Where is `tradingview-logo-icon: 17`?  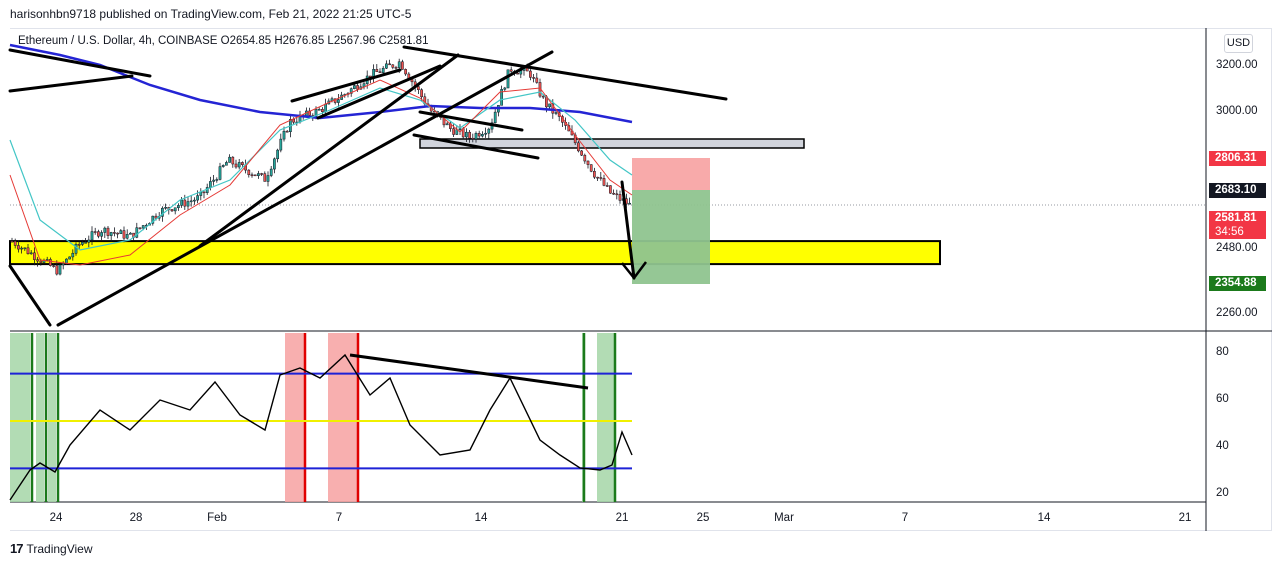
tradingview-logo-icon: 17 is located at coordinates (17, 548).